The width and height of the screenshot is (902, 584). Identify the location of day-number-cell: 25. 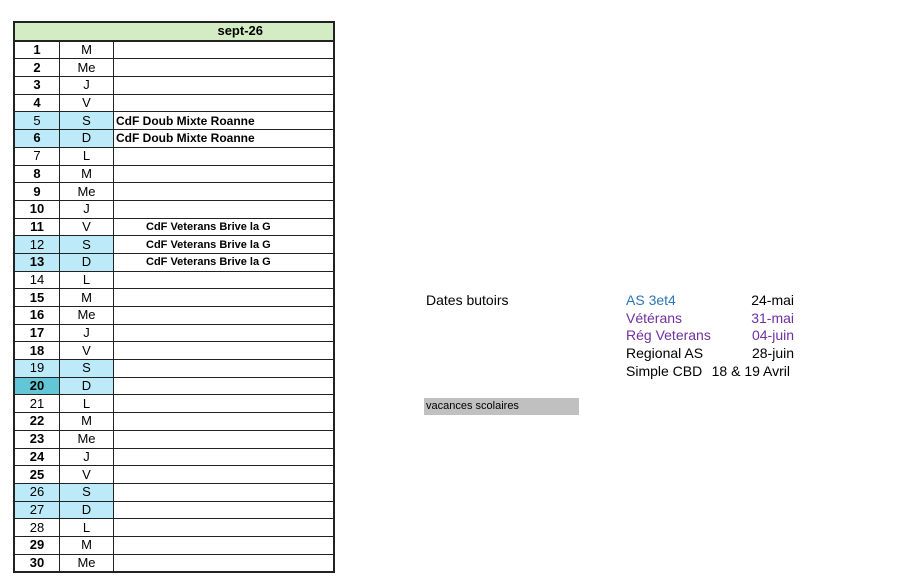
(36, 474).